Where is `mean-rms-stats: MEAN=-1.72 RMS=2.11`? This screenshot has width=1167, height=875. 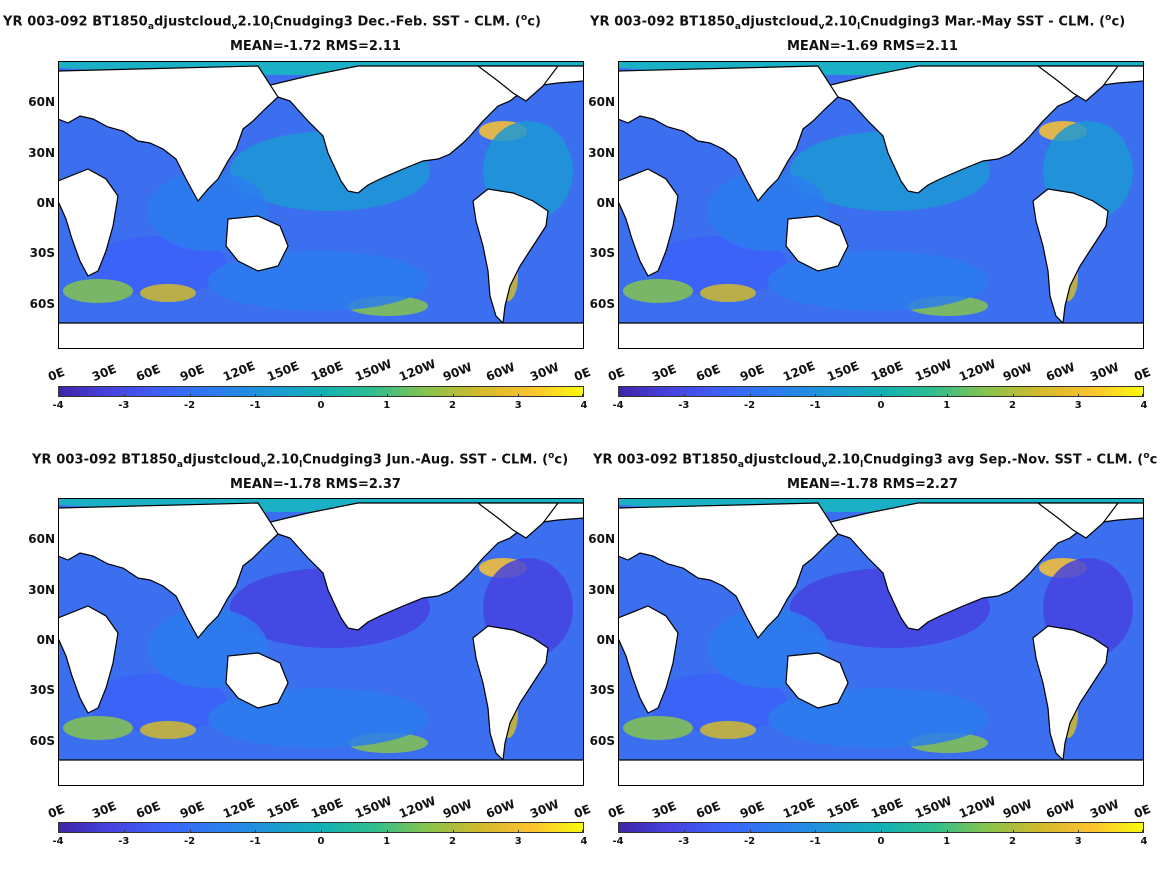 mean-rms-stats: MEAN=-1.72 RMS=2.11 is located at coordinates (315, 46).